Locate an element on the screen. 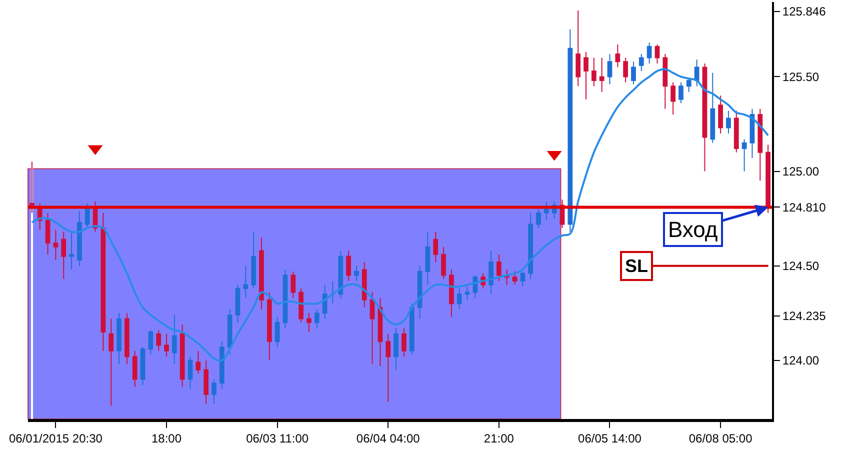  x-tick-label: 18:00 is located at coordinates (166, 438).